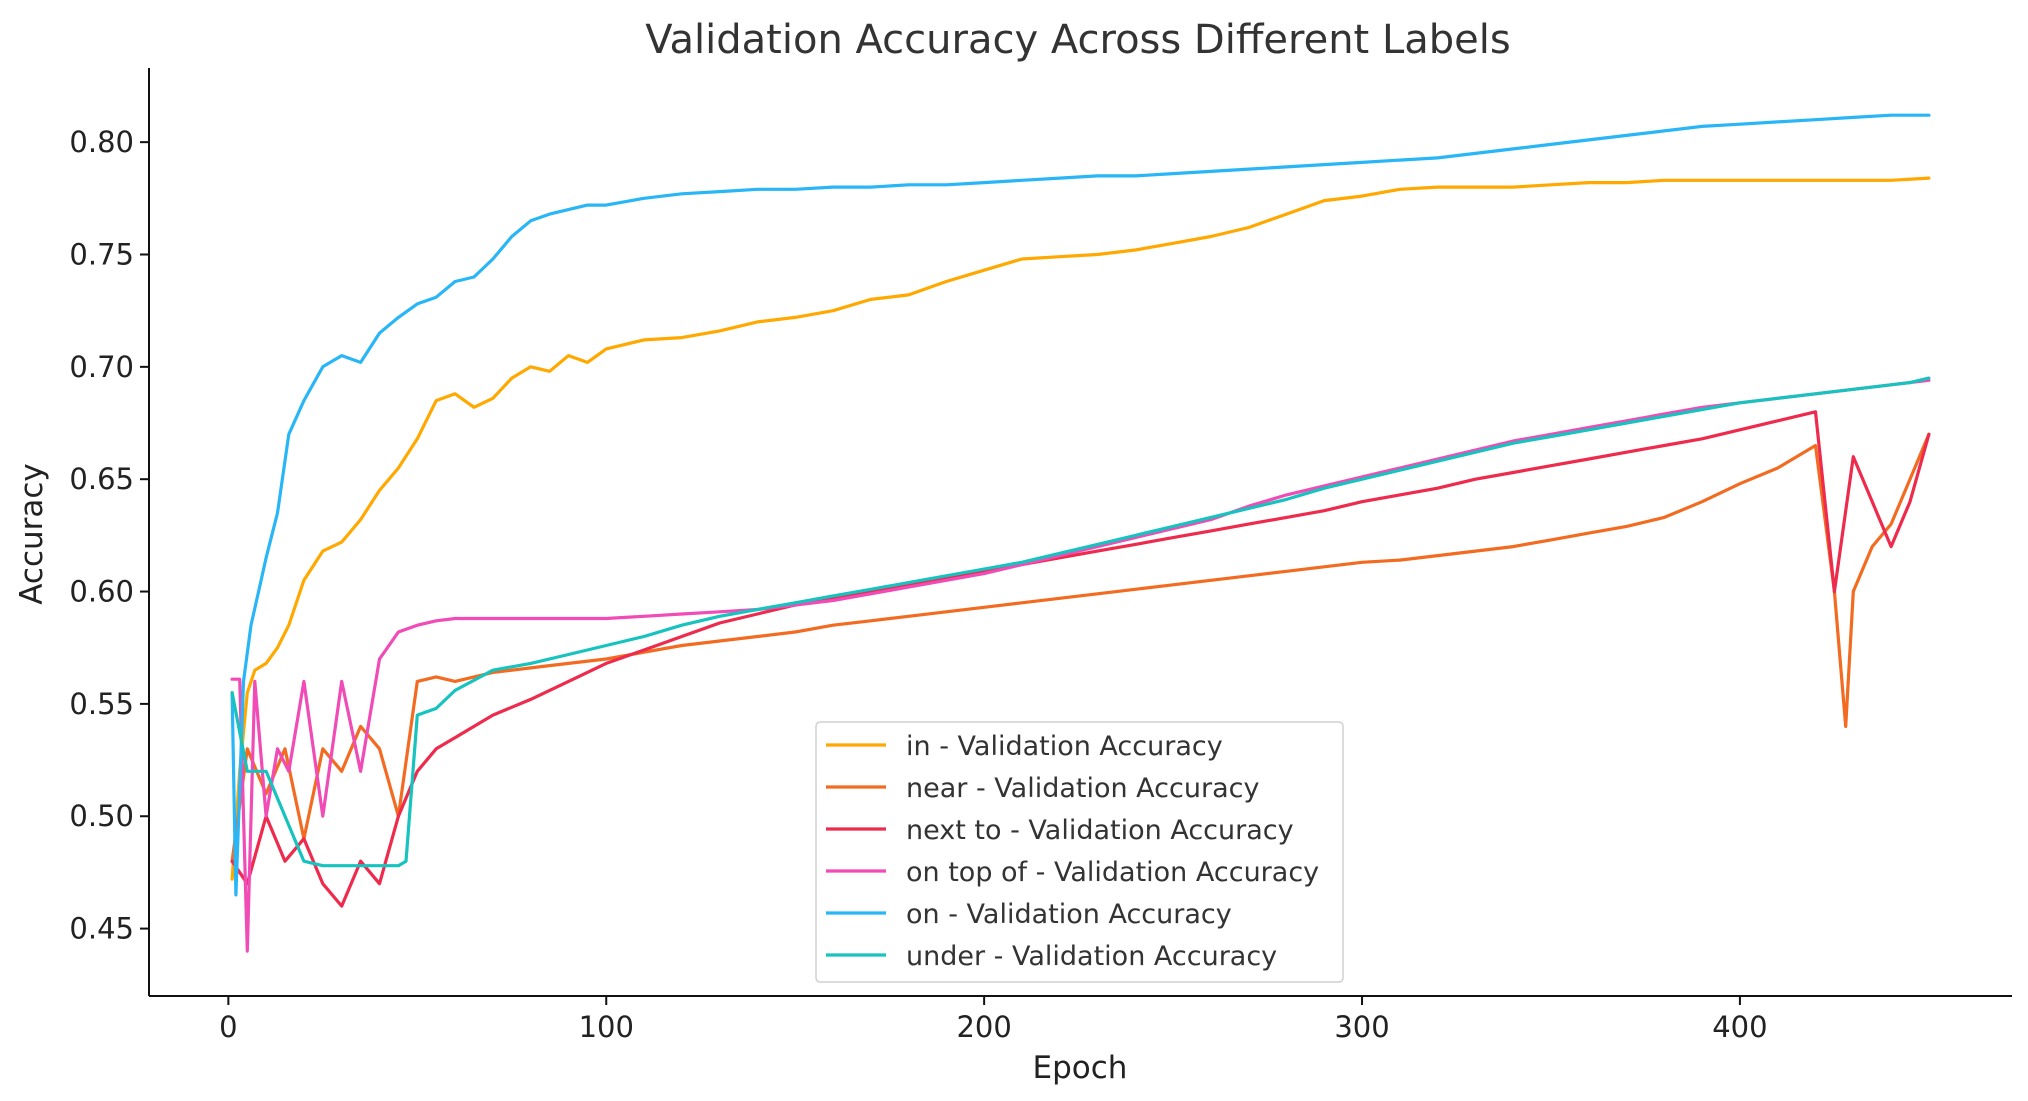  Describe the element at coordinates (101, 816) in the screenshot. I see `y-tick-label: 0.50` at that location.